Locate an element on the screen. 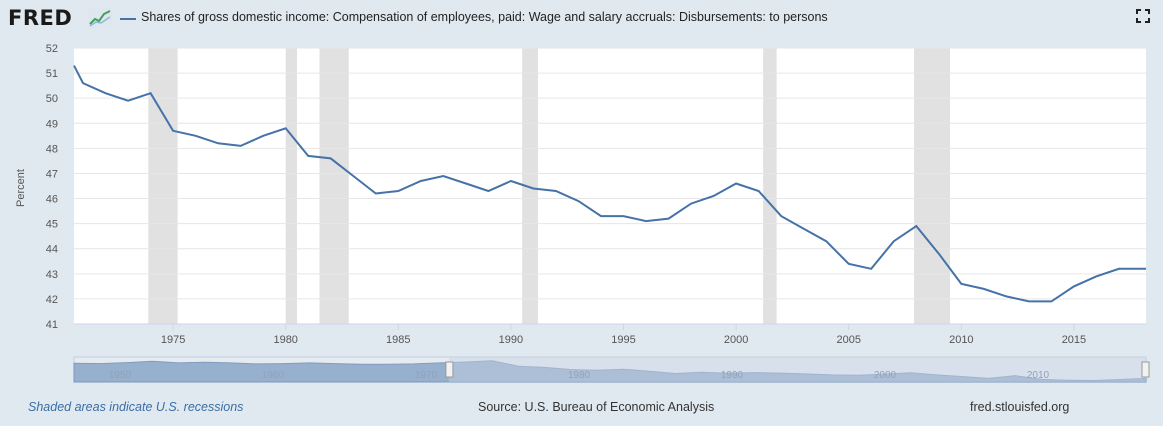  navigator-handle-left is located at coordinates (449, 369).